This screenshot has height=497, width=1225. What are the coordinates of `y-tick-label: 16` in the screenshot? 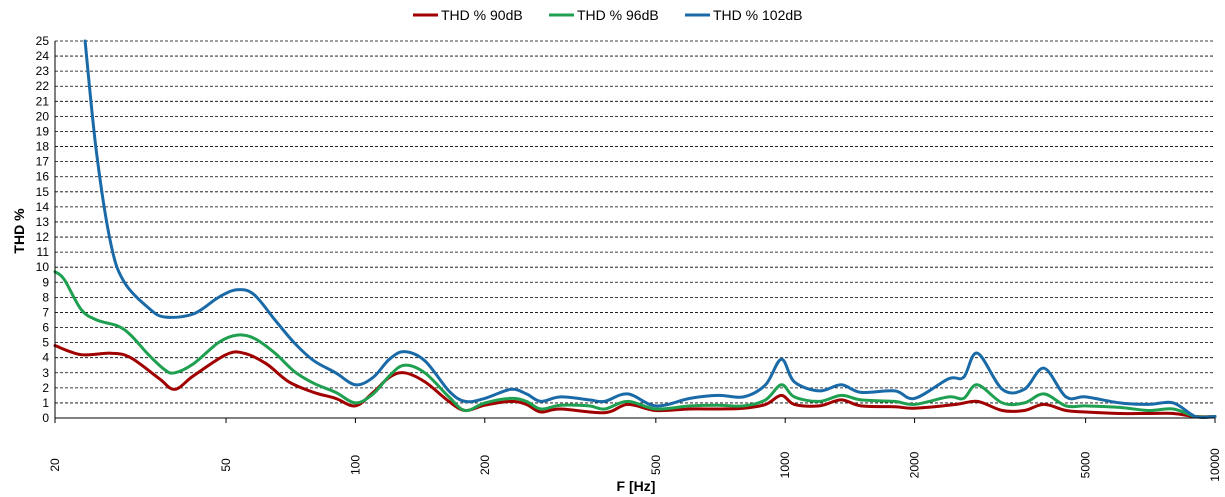 It's located at (43, 177).